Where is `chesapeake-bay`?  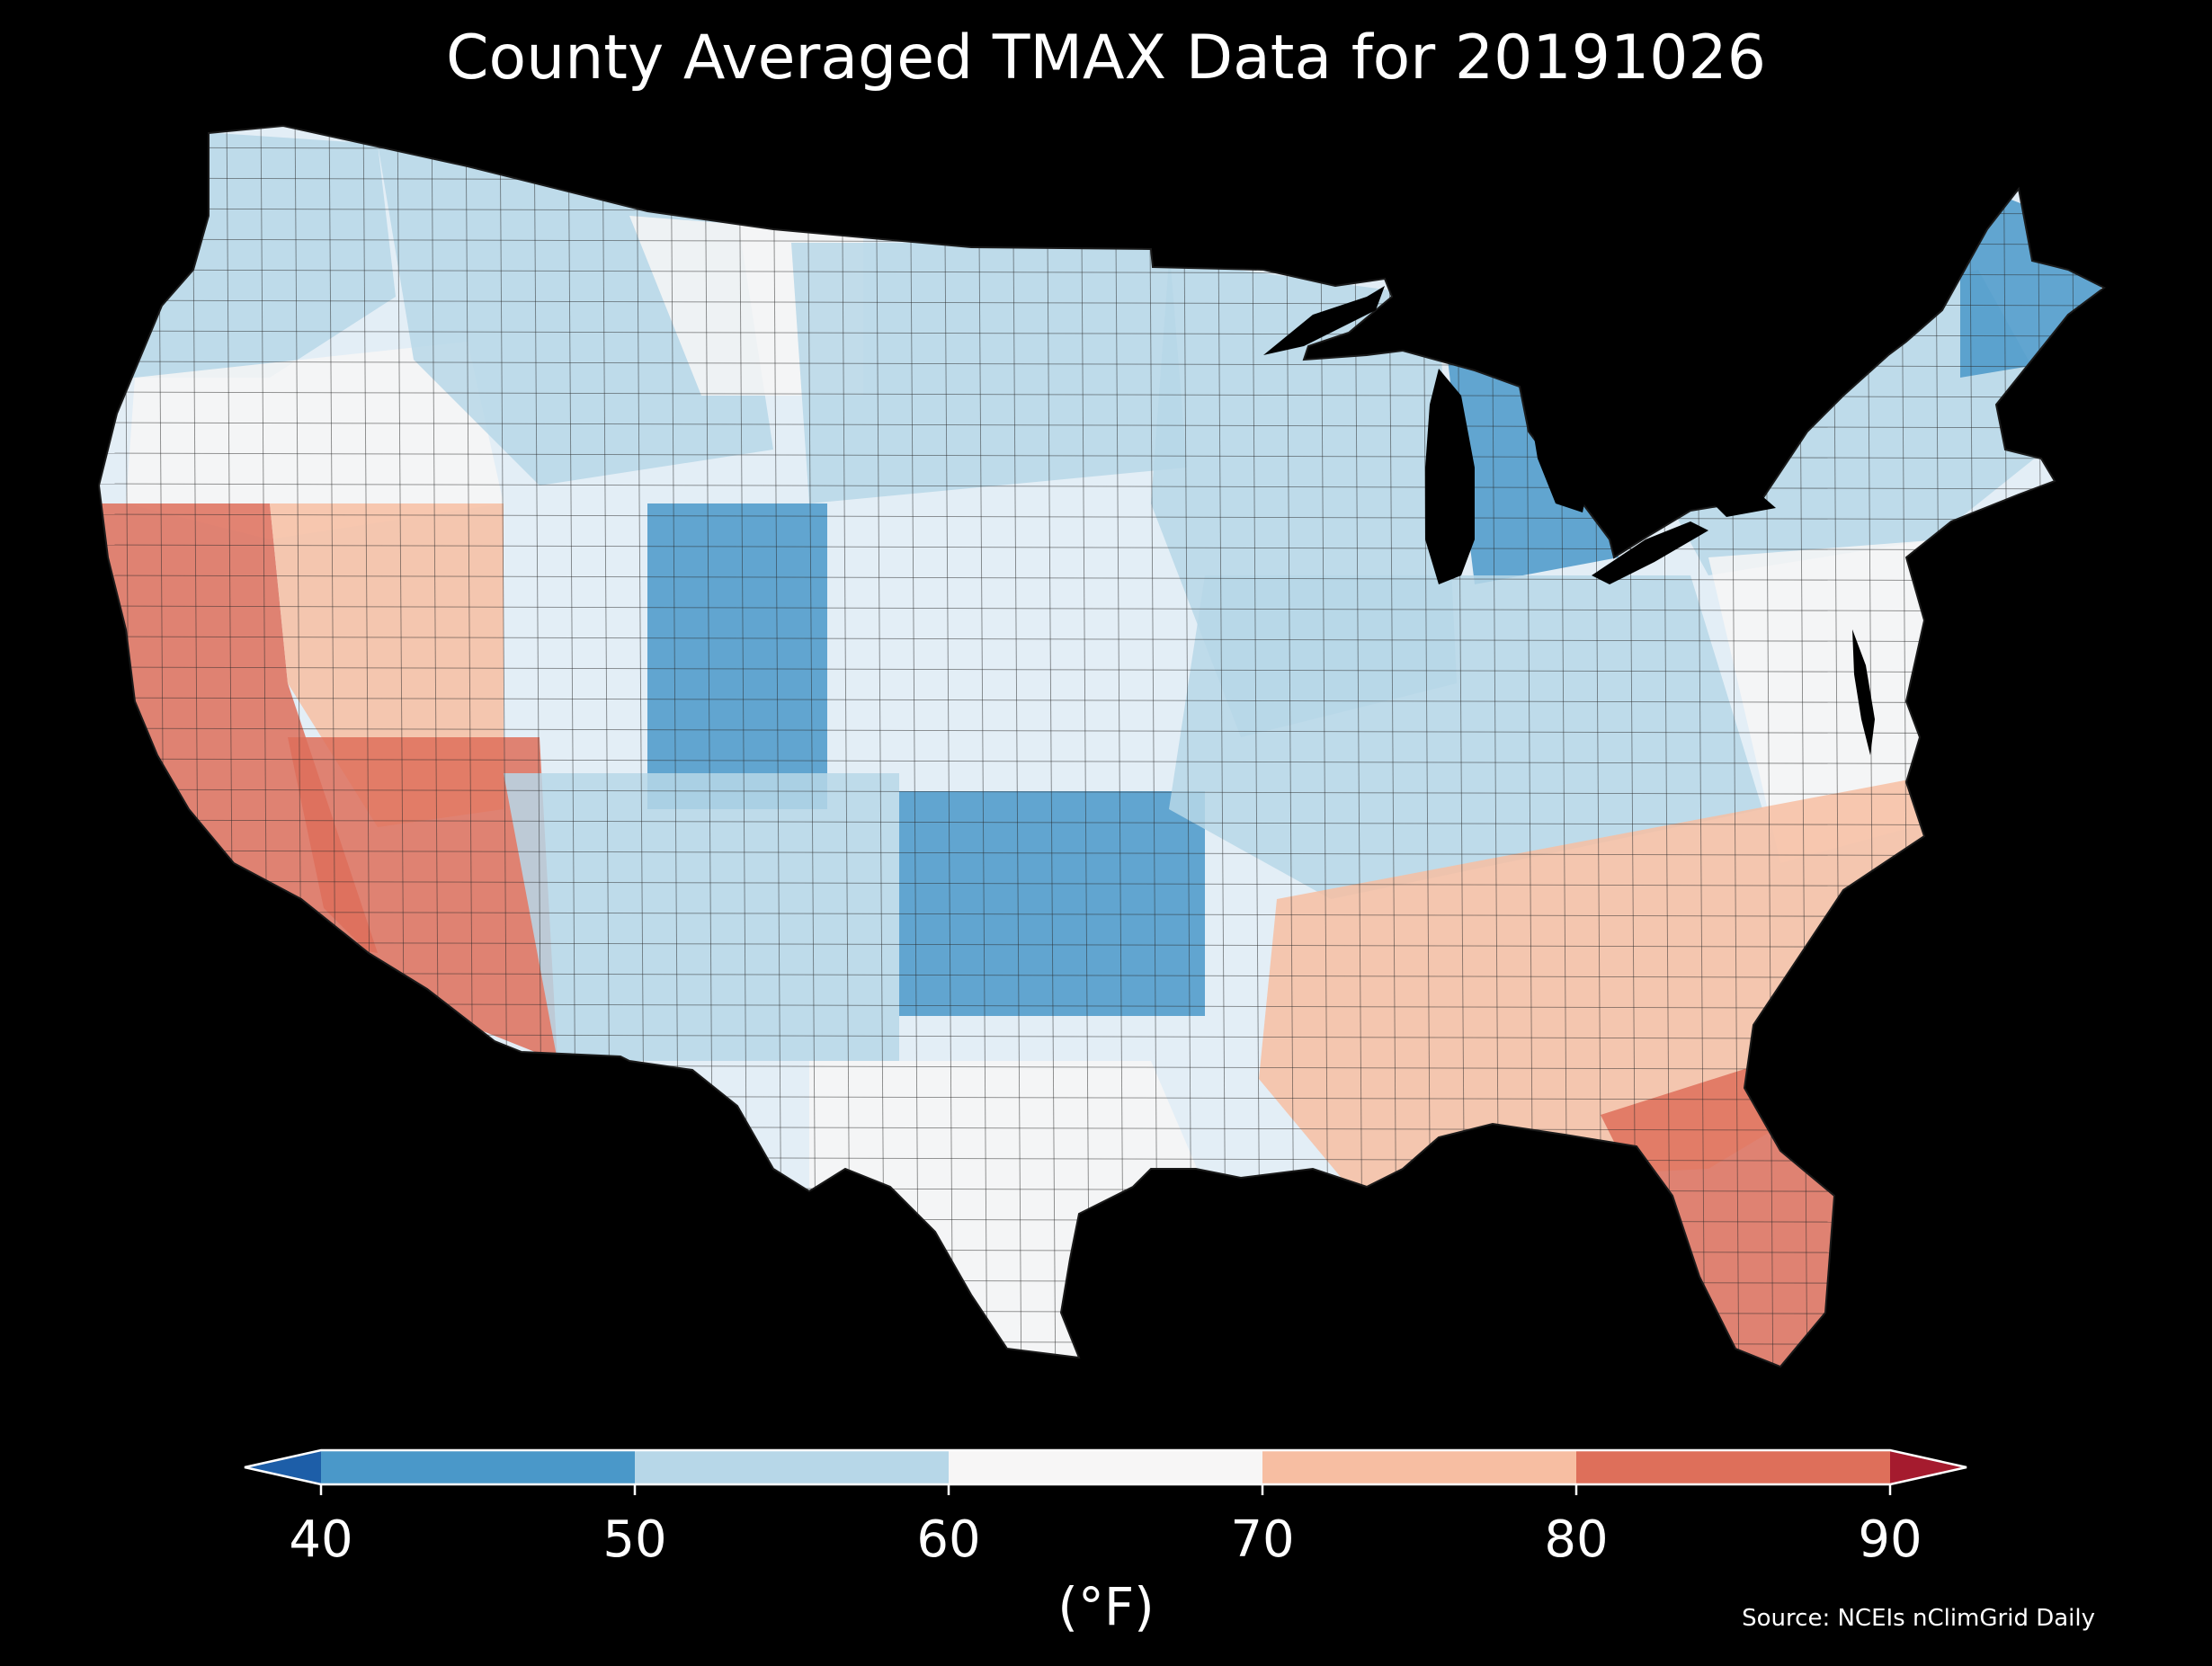 chesapeake-bay is located at coordinates (1863, 692).